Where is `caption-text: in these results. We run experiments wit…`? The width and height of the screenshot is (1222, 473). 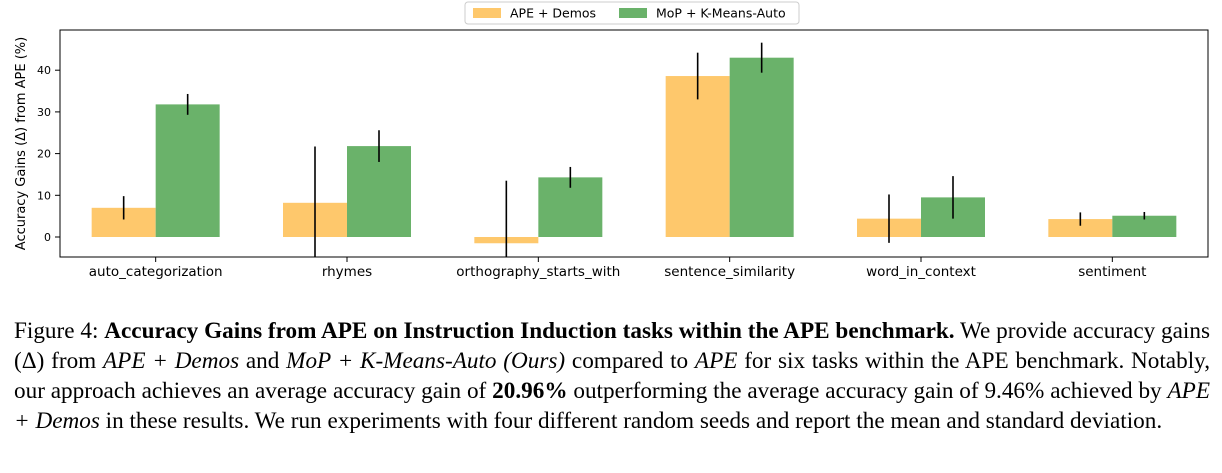
caption-text: in these results. We run experiments wit… is located at coordinates (634, 421).